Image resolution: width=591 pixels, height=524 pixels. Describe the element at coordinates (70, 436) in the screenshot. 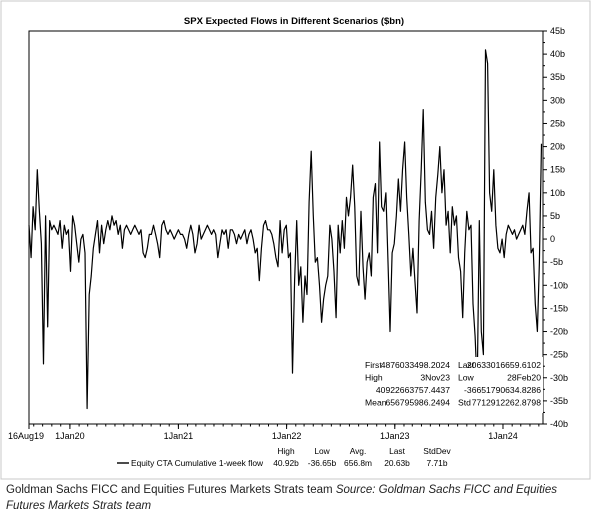

I see `x-tick-label: 1Jan20` at that location.